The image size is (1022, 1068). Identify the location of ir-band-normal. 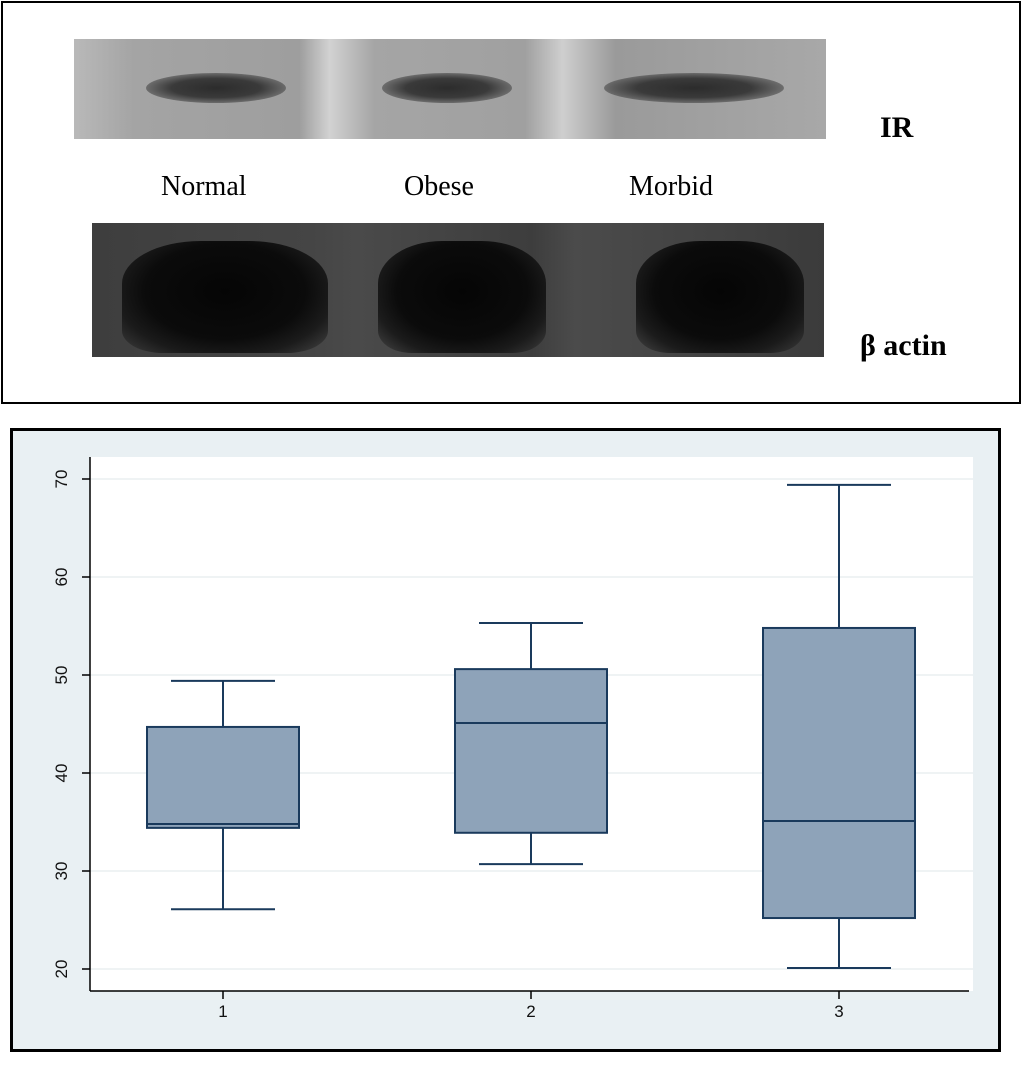
(216, 88).